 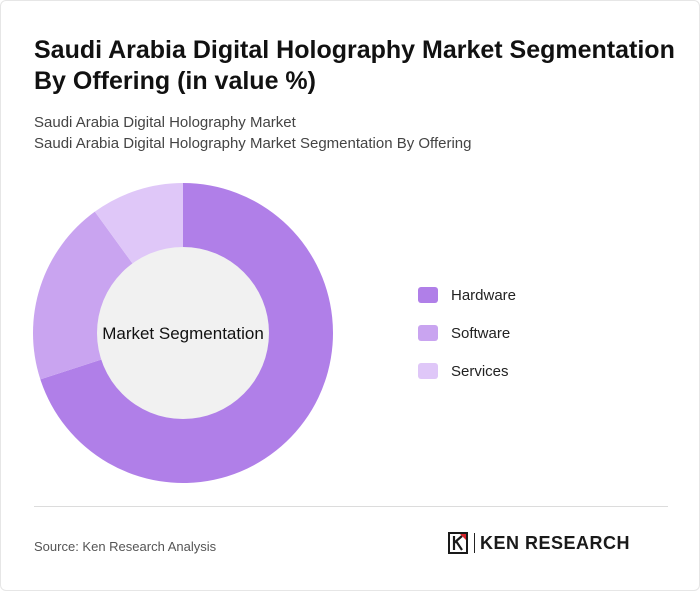 I want to click on ken-research-logo-icon, so click(x=458, y=543).